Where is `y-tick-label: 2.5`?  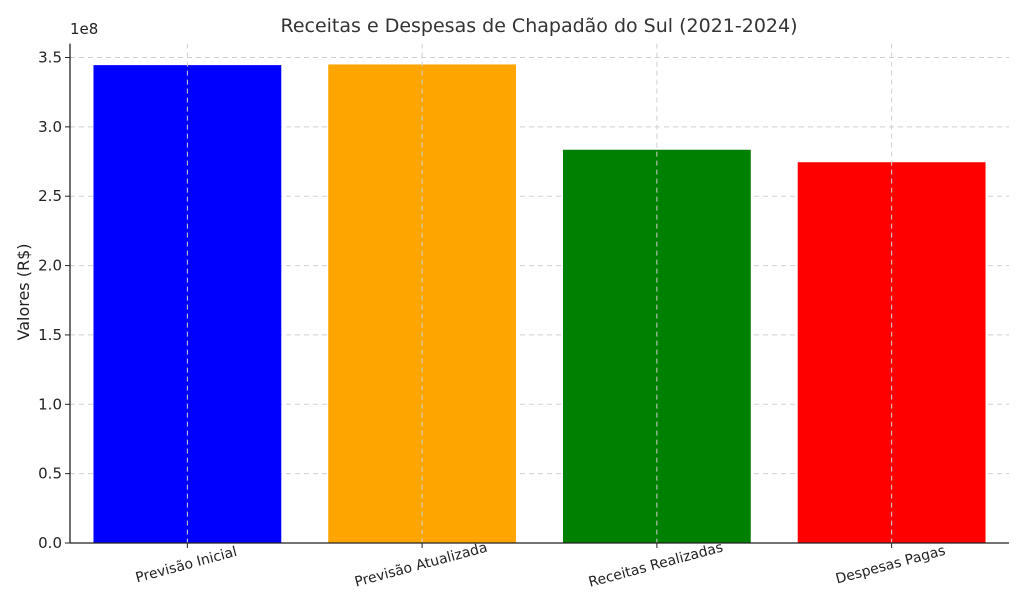 y-tick-label: 2.5 is located at coordinates (50, 196).